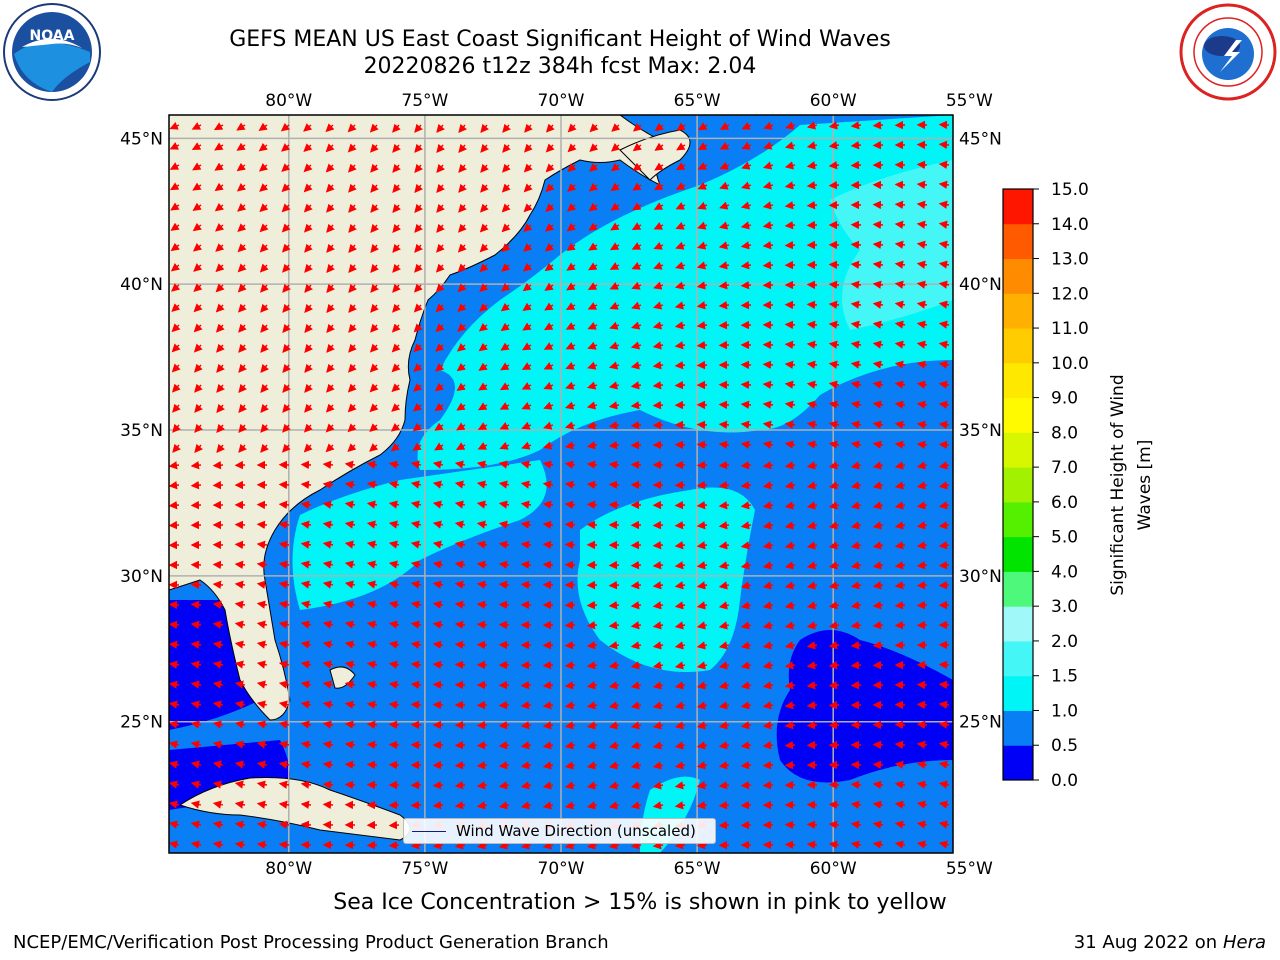 Image resolution: width=1280 pixels, height=960 pixels. What do you see at coordinates (1118, 484) in the screenshot?
I see `colorbar-label-line1: Significant Height of Wind` at bounding box center [1118, 484].